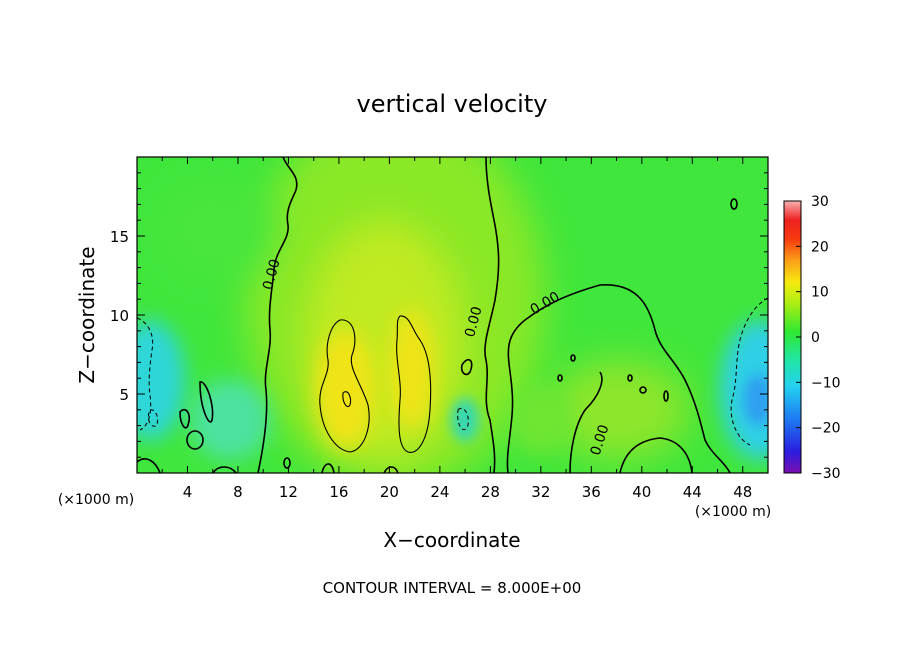 The height and width of the screenshot is (654, 904). What do you see at coordinates (451, 540) in the screenshot?
I see `x-axis-title: X−coordinate` at bounding box center [451, 540].